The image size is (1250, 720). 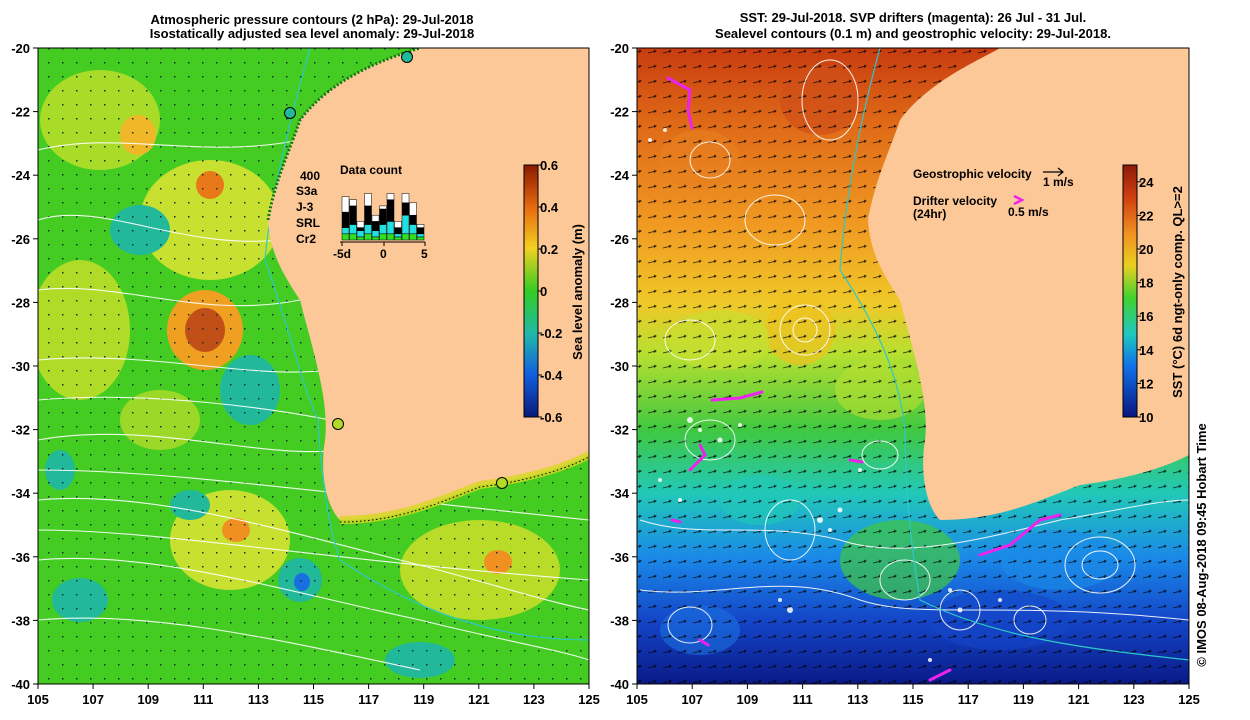 What do you see at coordinates (24, 366) in the screenshot?
I see `left-lat-axis: -20 -22 -24 -26 -28 -30 -32 -34 -36 -38 -40` at bounding box center [24, 366].